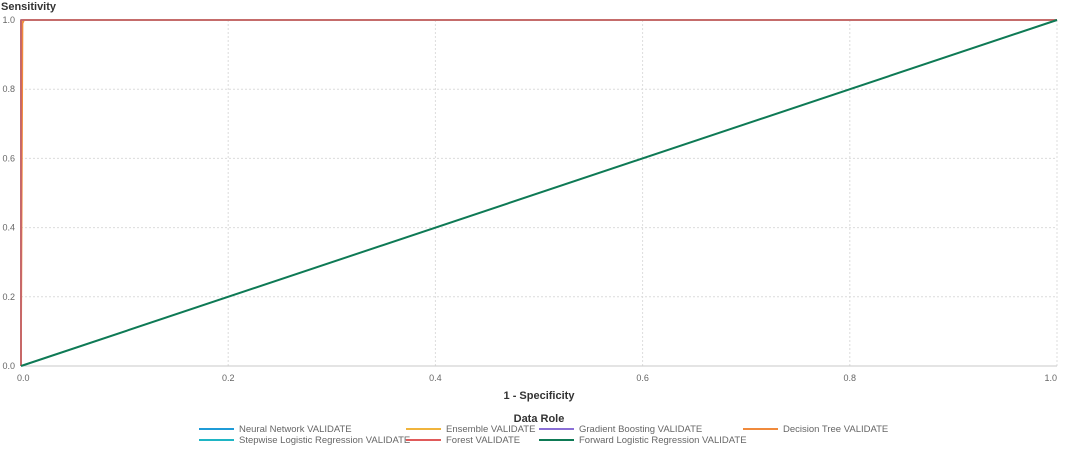  I want to click on y-tick-label: 0.6, so click(8, 158).